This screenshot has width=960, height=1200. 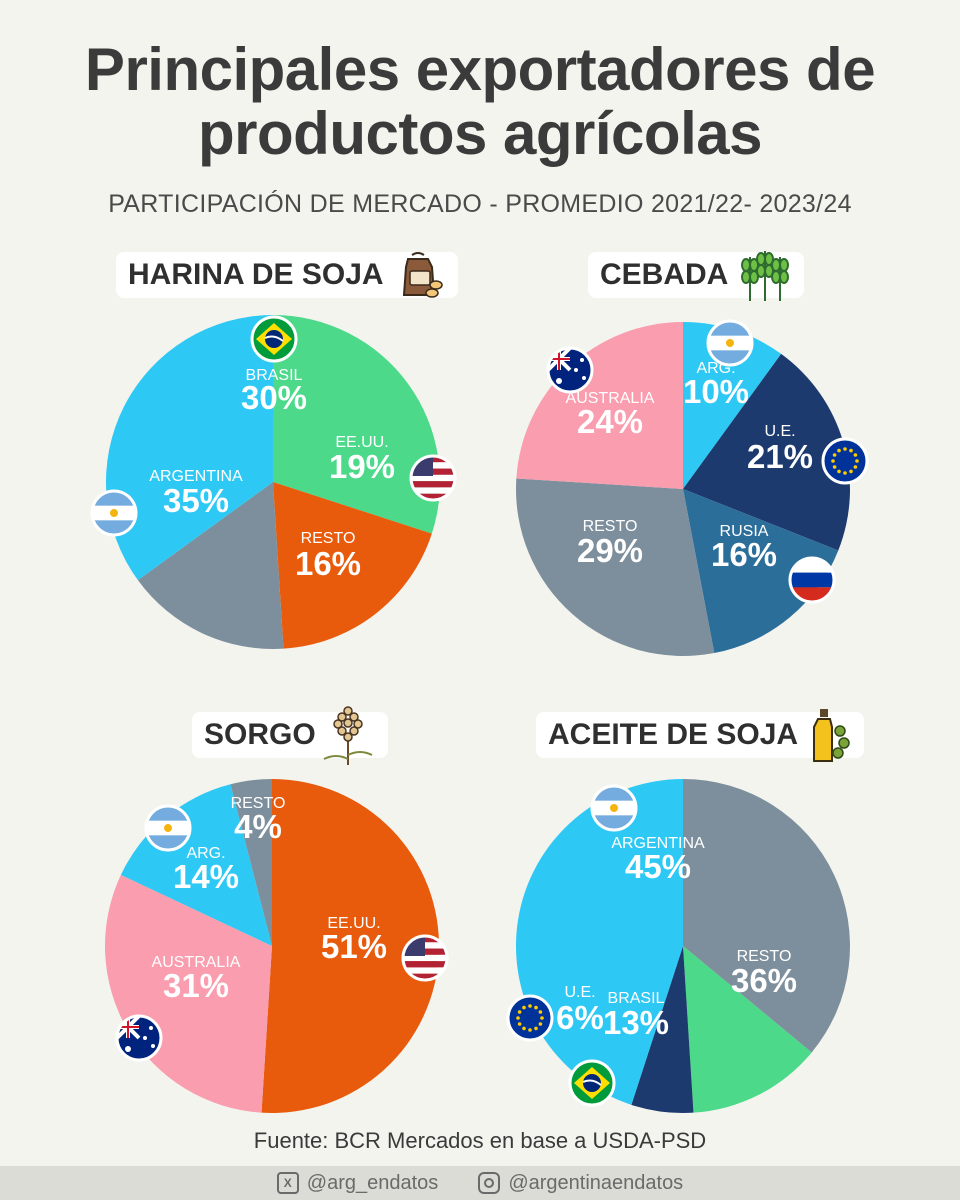 I want to click on x-logo-icon: X, so click(x=287, y=1183).